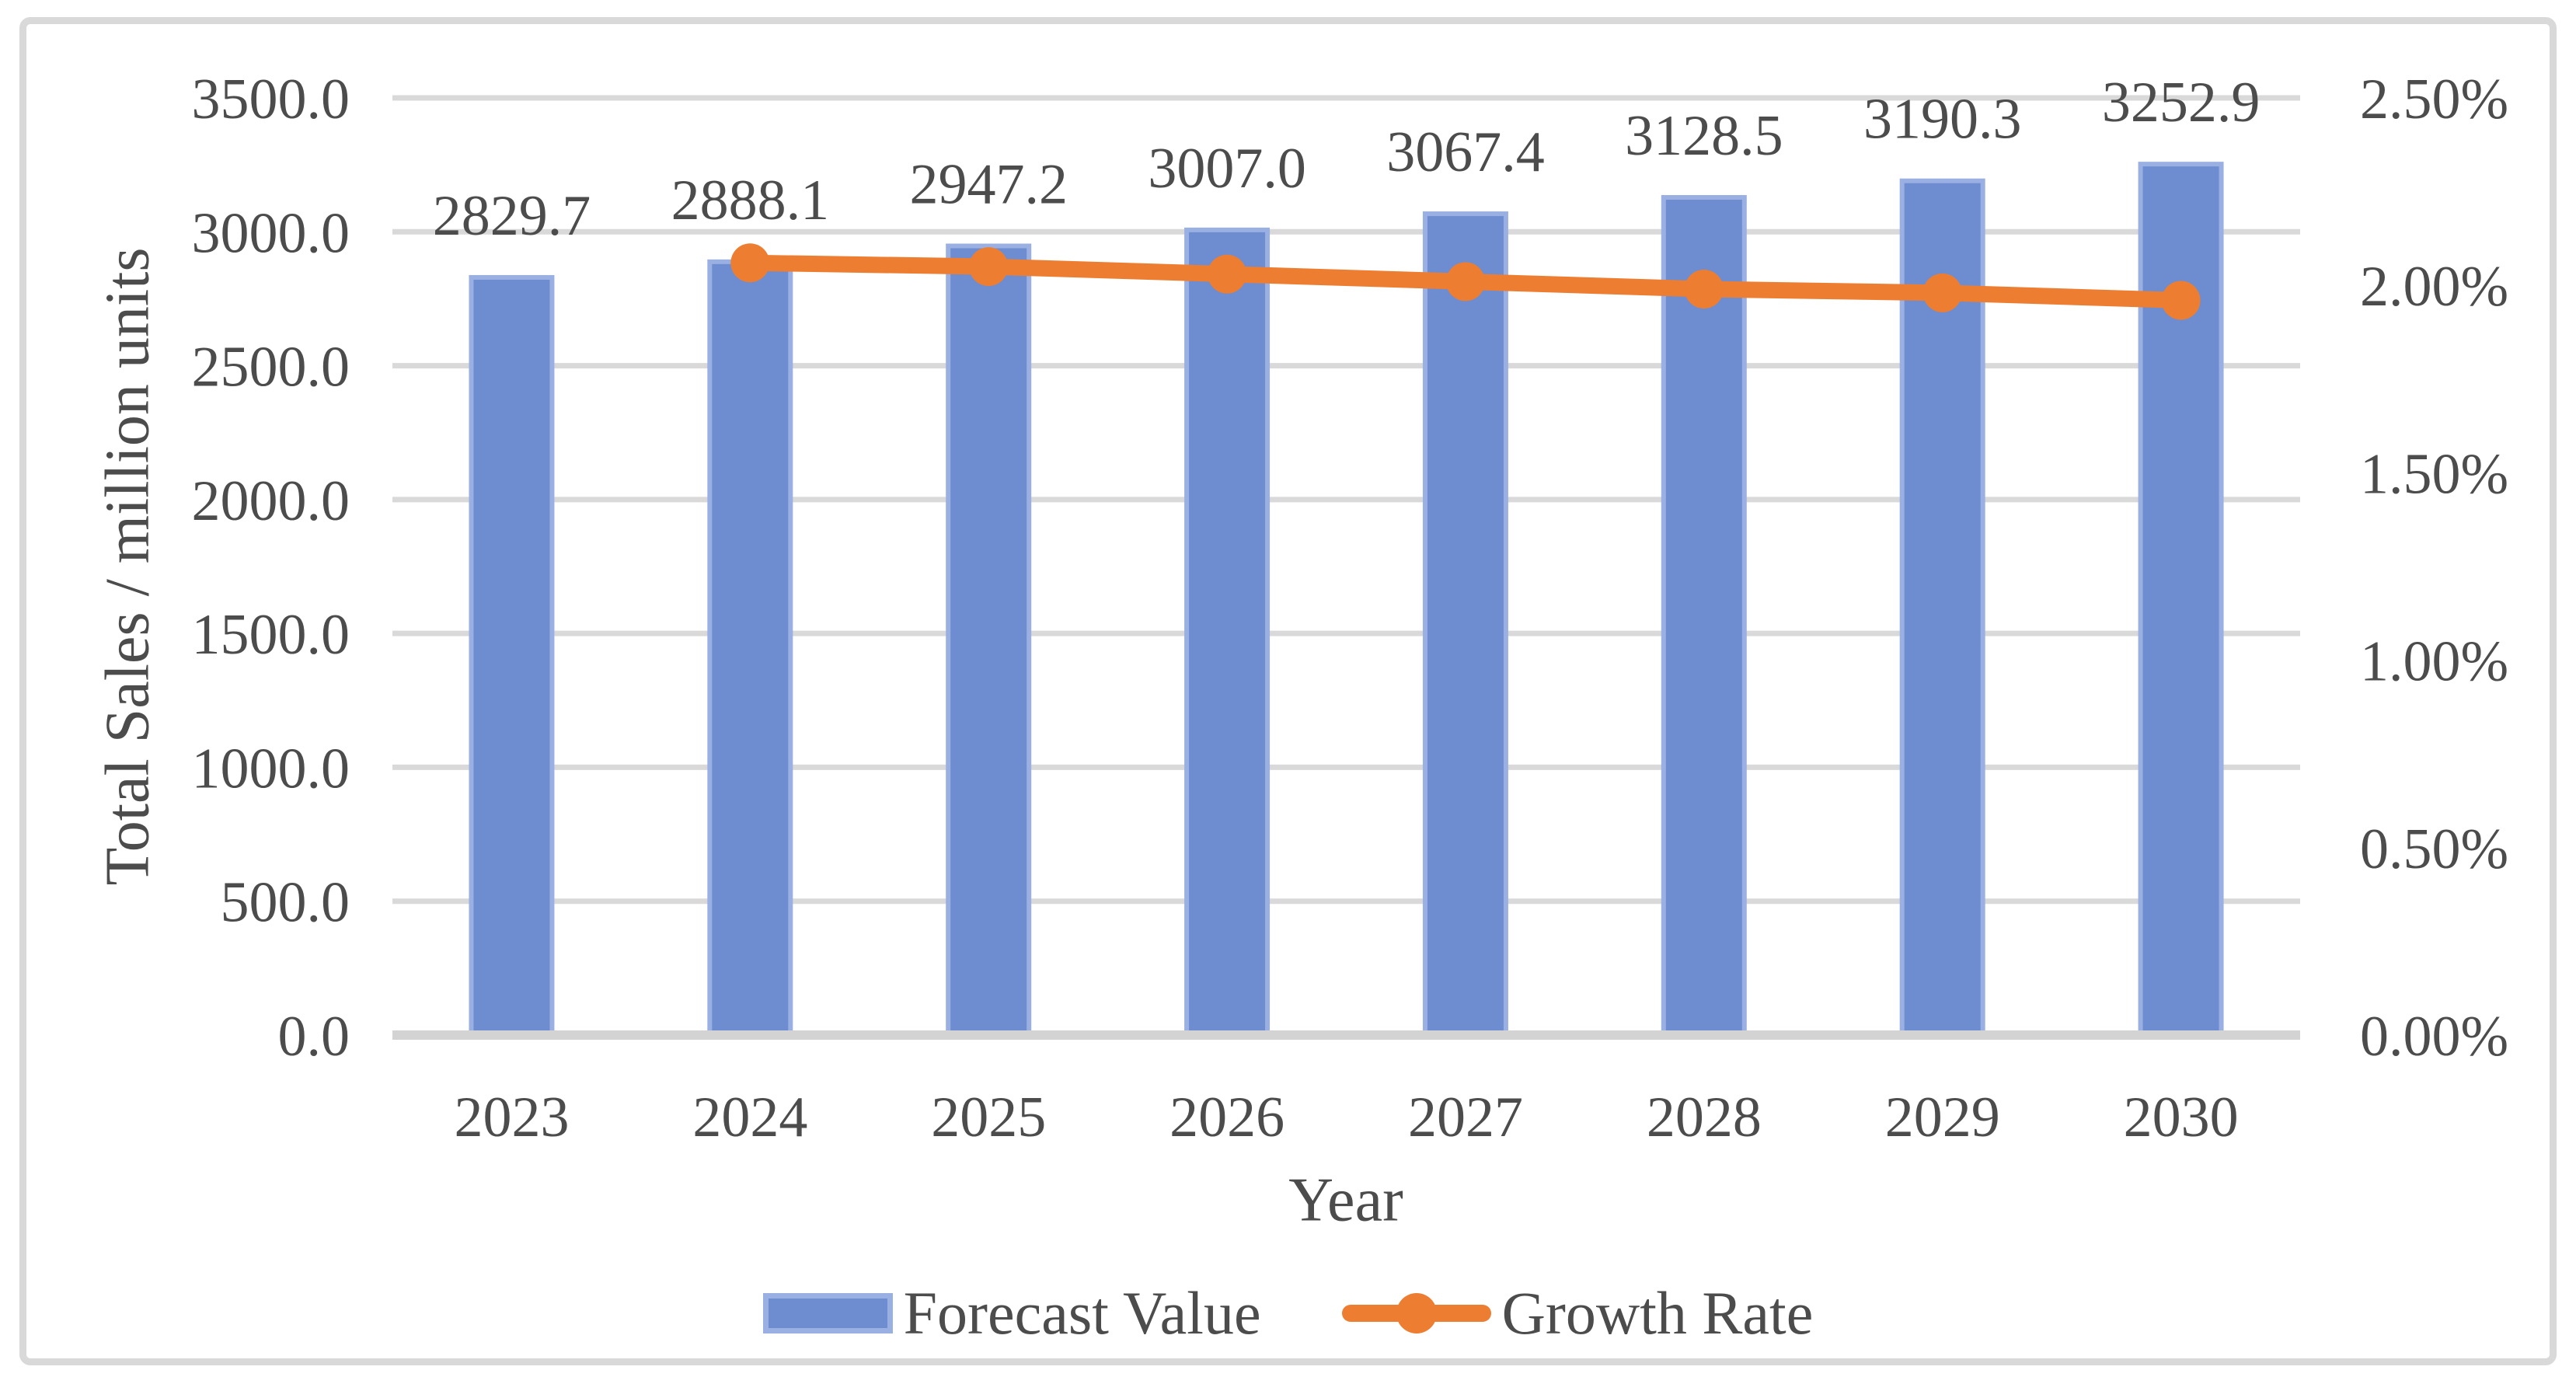  I want to click on legend-item-growth-rate: Growth Rate, so click(1577, 1313).